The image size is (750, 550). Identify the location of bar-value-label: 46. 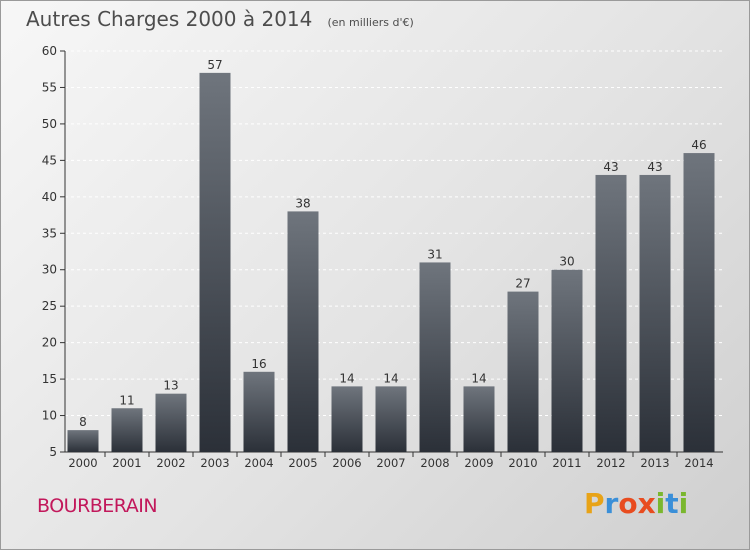
(698, 145).